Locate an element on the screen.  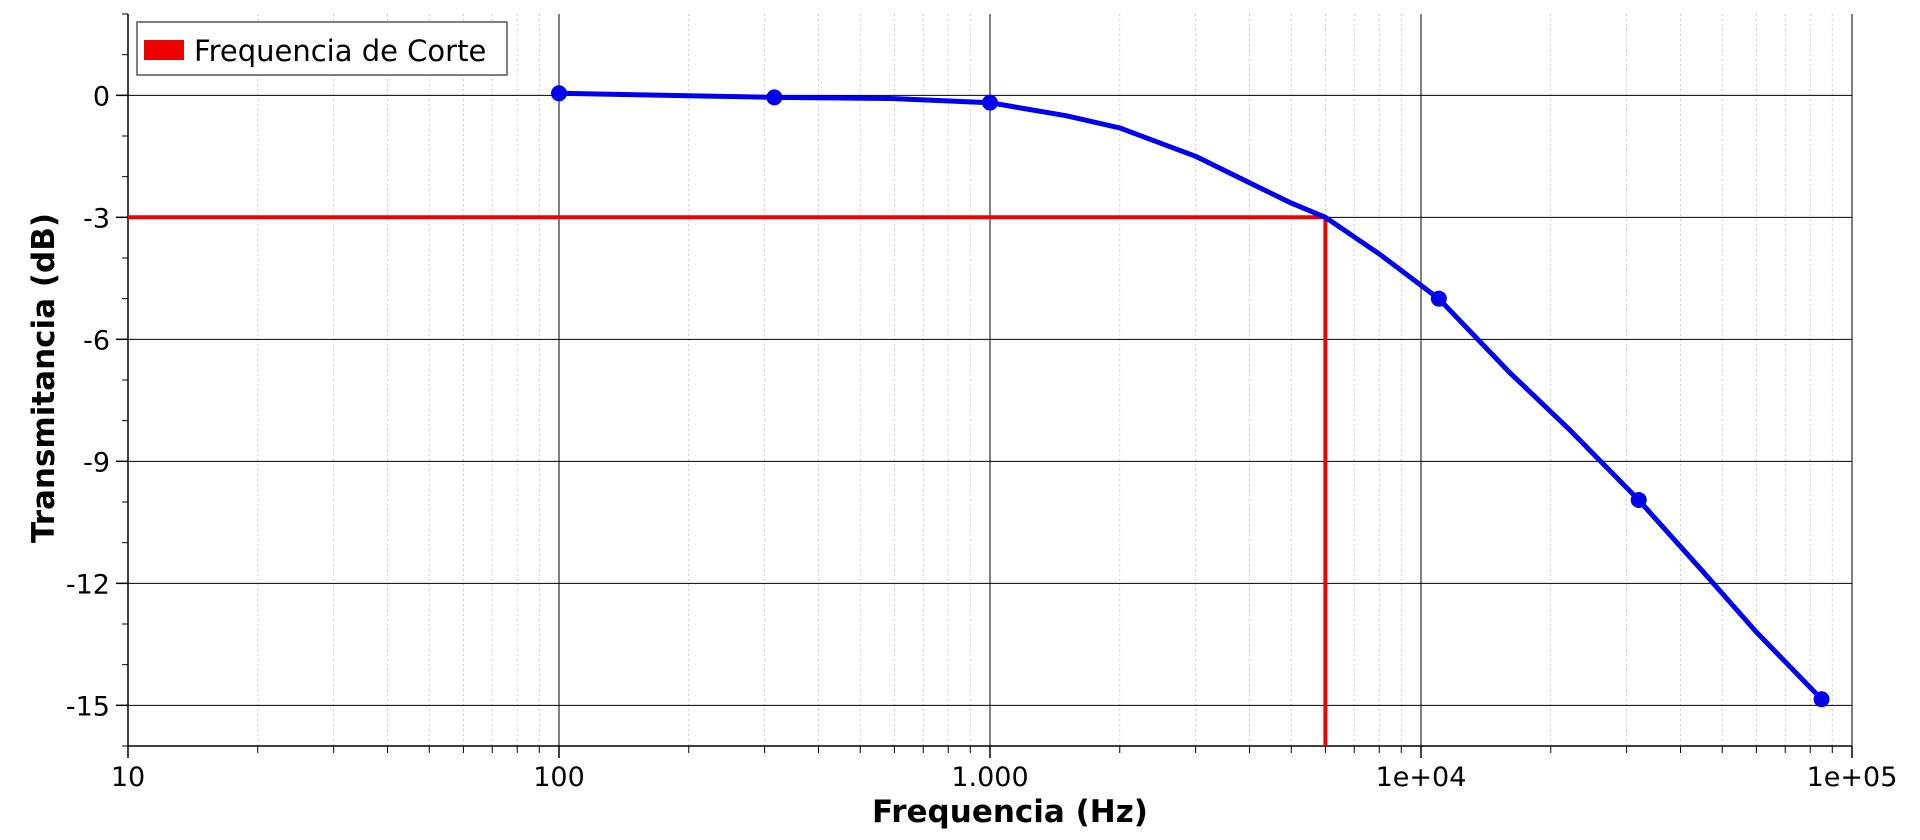
legend-swatch is located at coordinates (164, 50).